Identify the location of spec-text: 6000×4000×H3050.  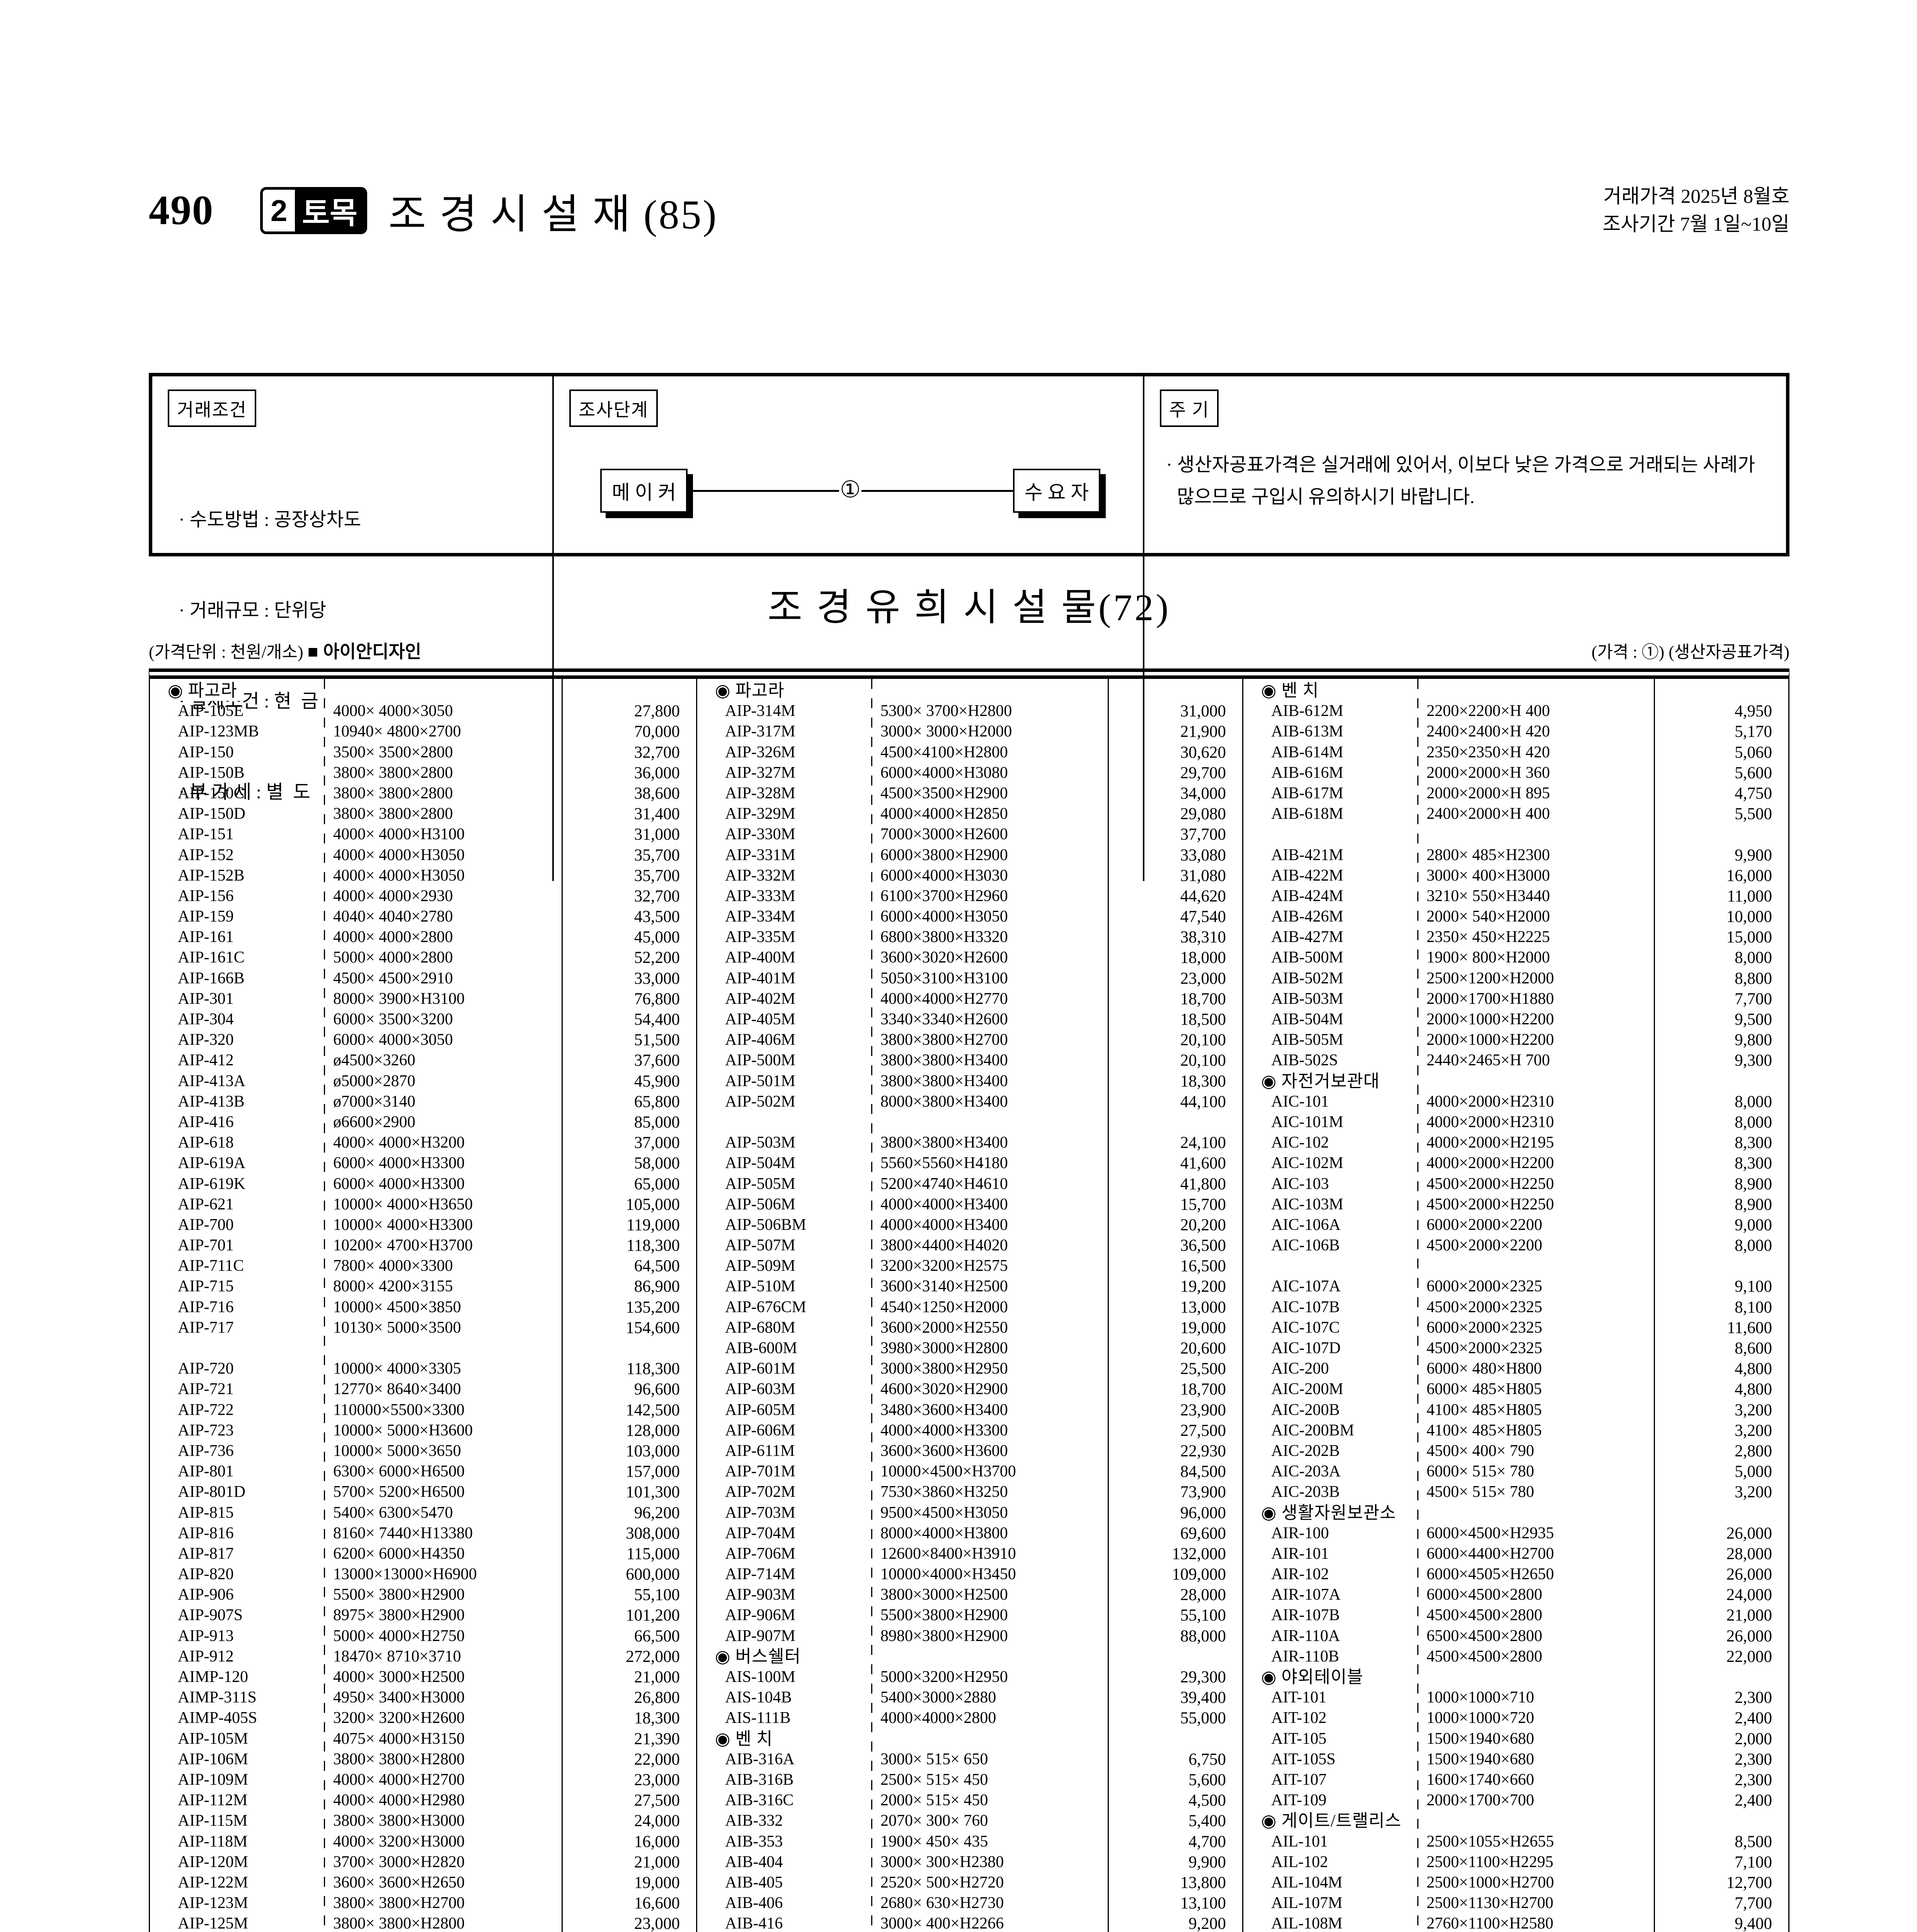
(944, 917).